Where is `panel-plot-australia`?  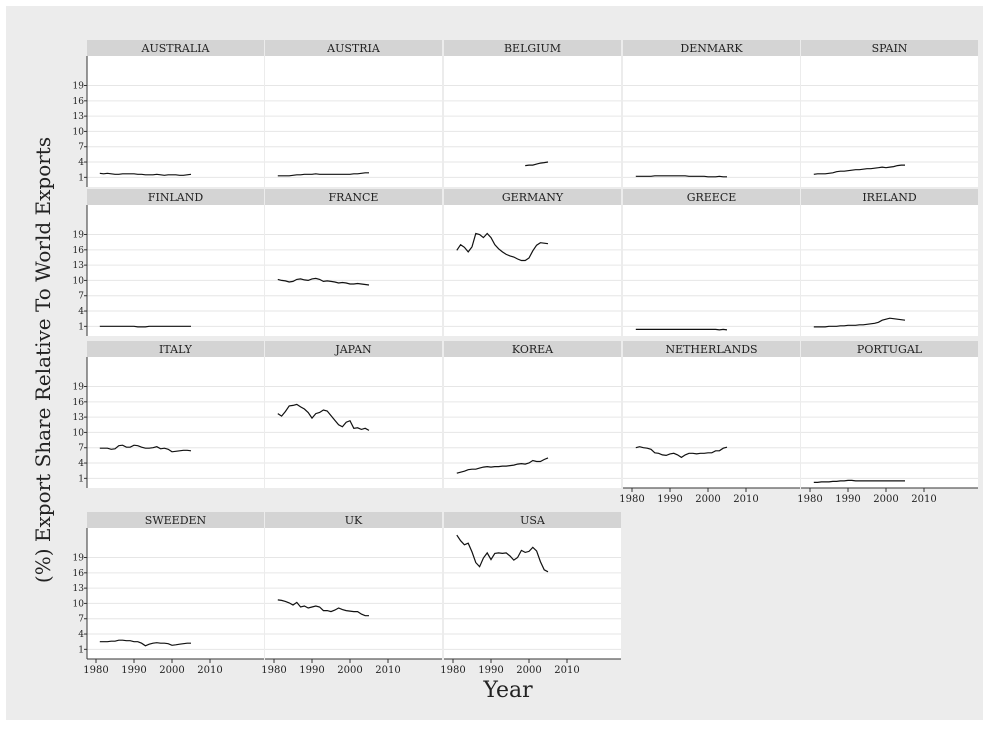 panel-plot-australia is located at coordinates (175, 121).